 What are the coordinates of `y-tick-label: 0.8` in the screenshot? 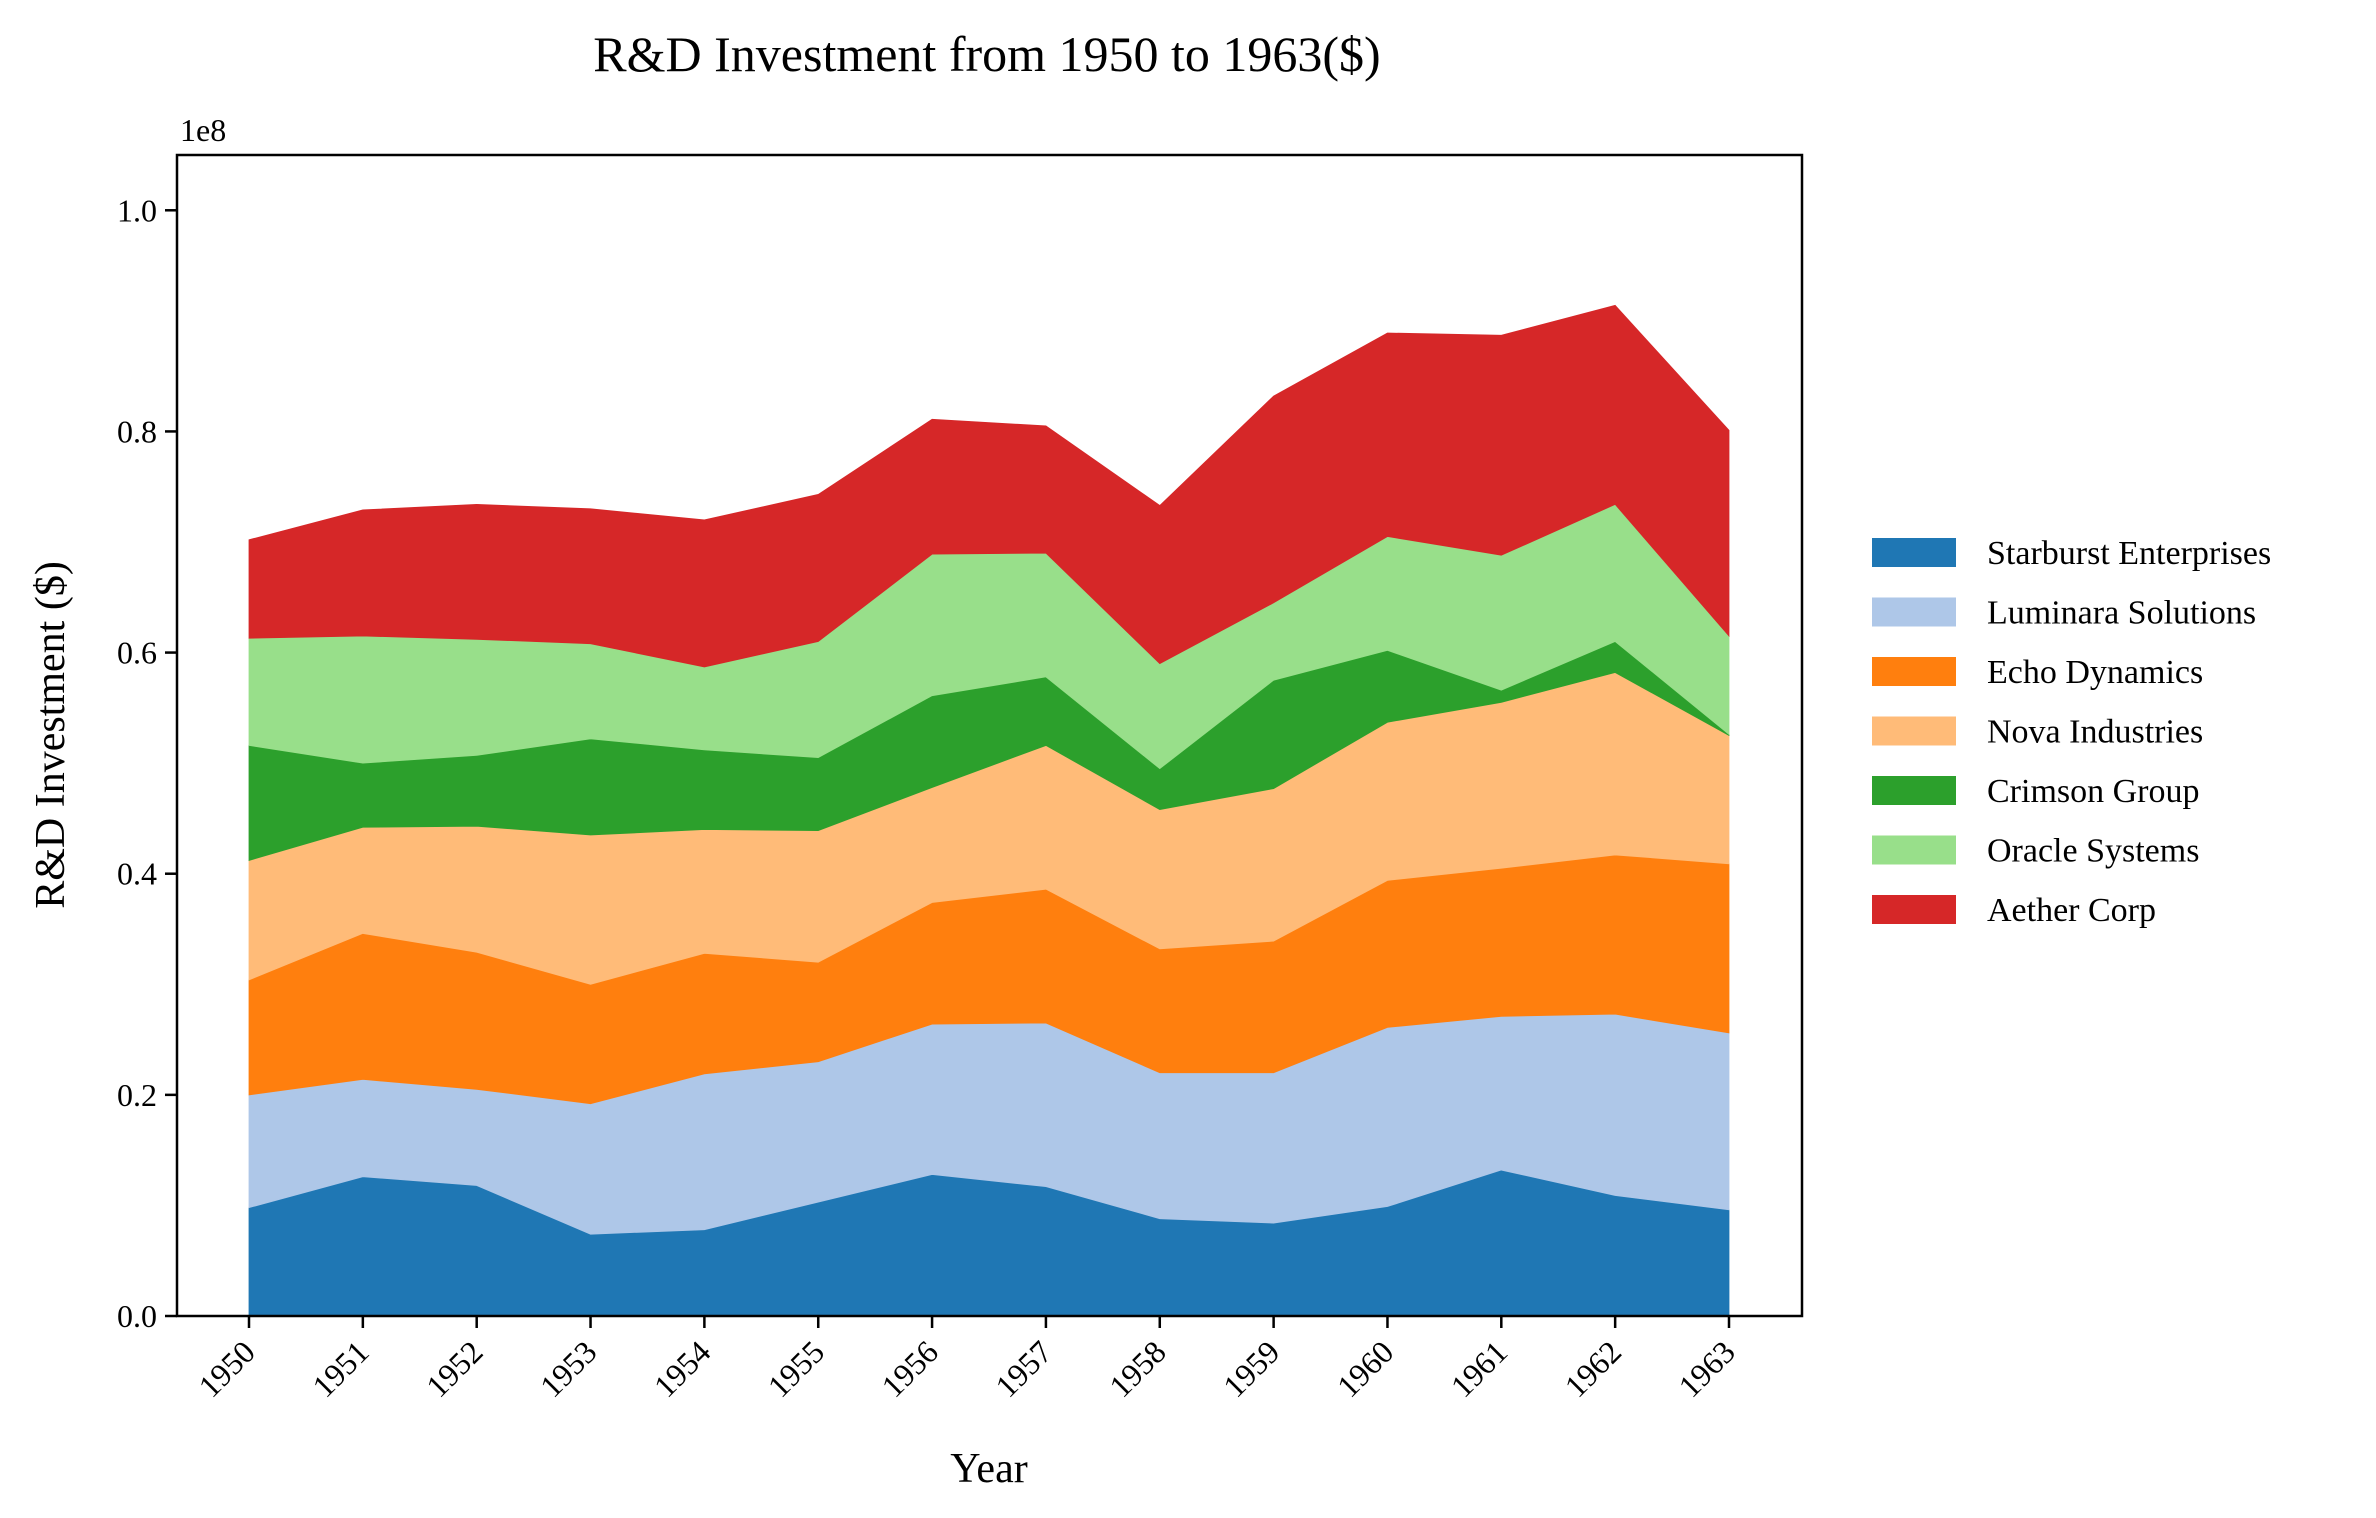 It's located at (137, 431).